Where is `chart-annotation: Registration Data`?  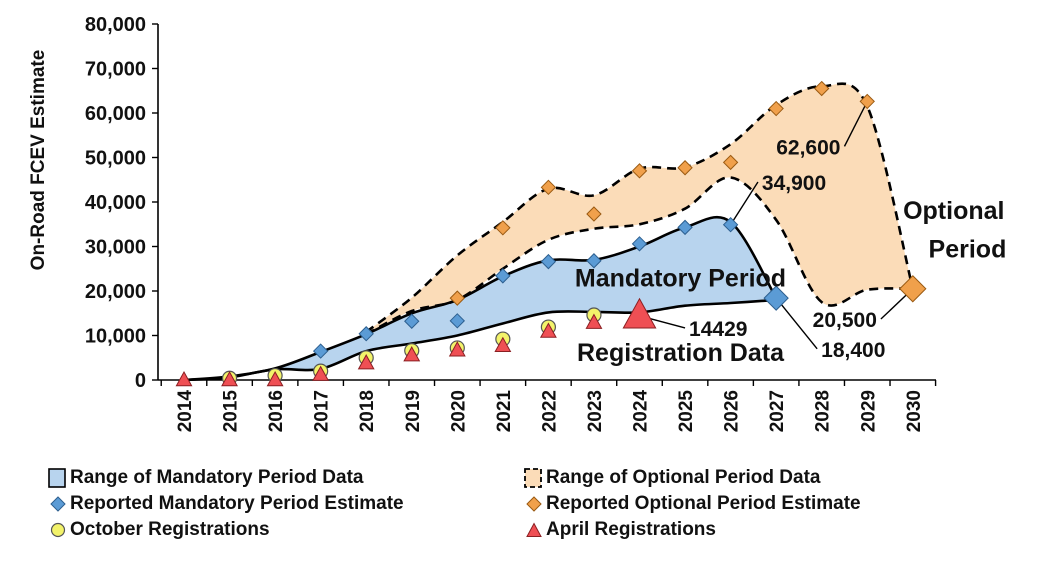 chart-annotation: Registration Data is located at coordinates (681, 353).